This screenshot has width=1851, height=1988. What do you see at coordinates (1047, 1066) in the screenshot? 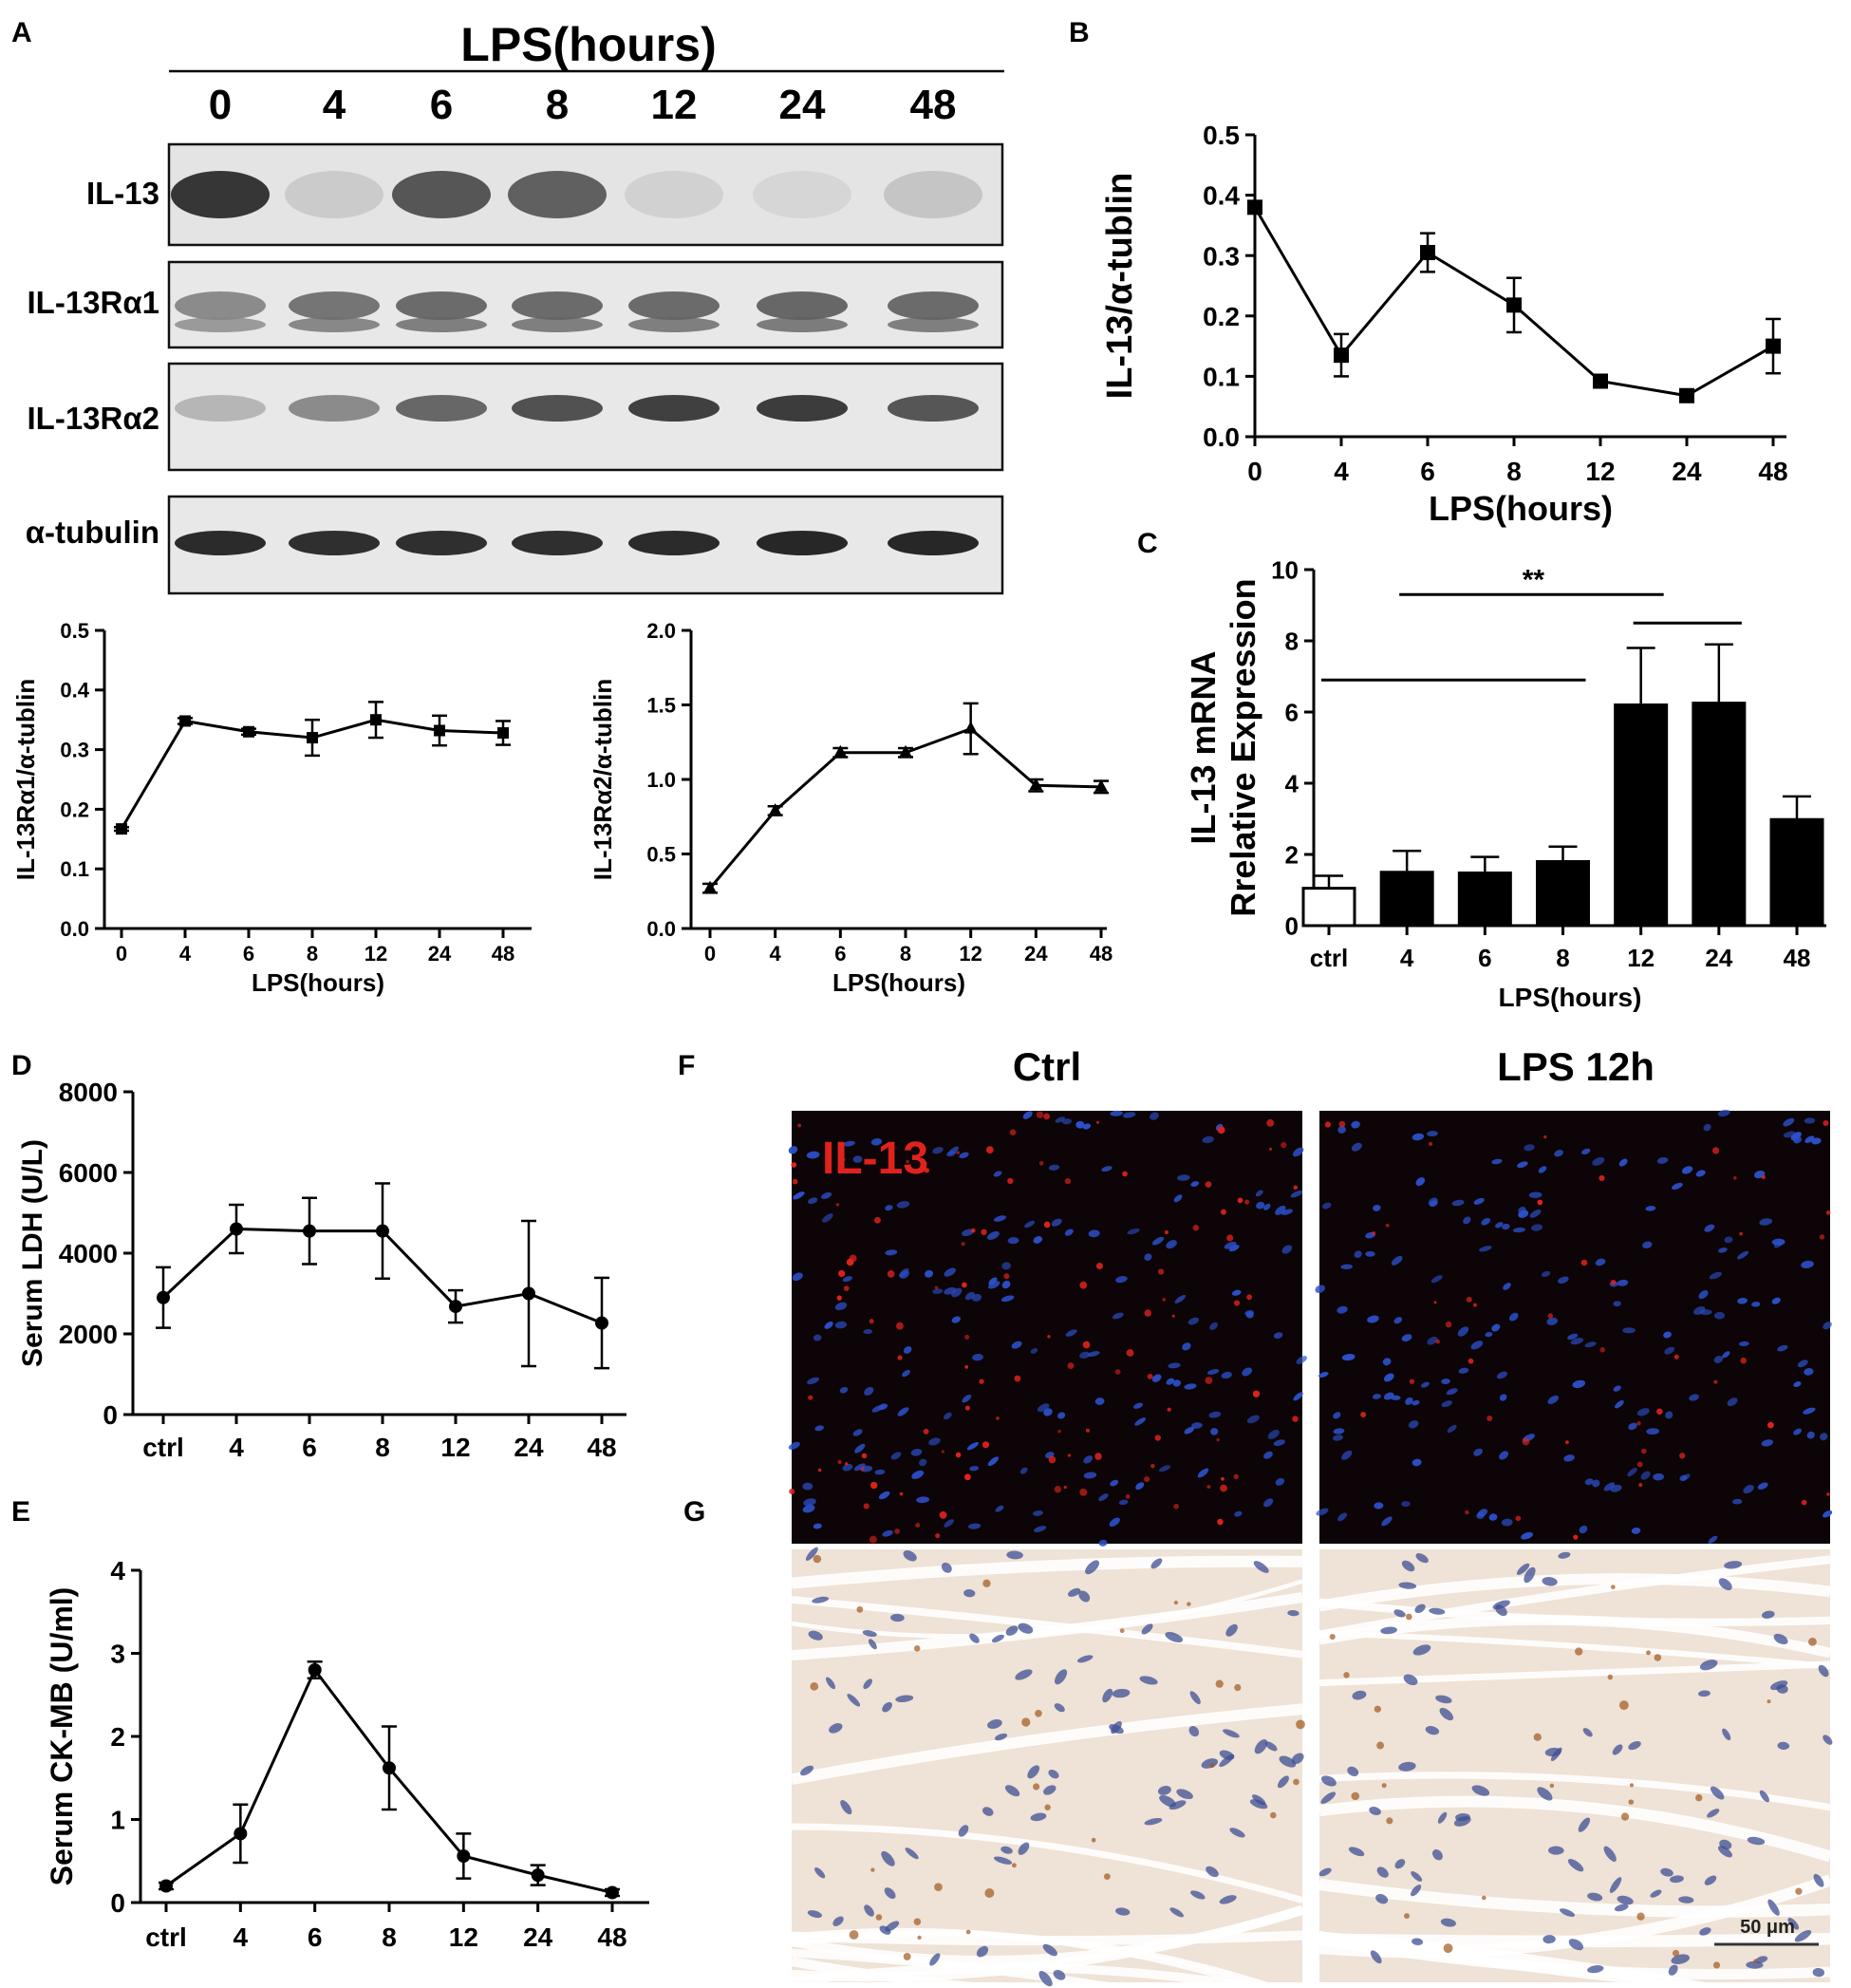
I see `column-title-ctrl: Ctrl` at bounding box center [1047, 1066].